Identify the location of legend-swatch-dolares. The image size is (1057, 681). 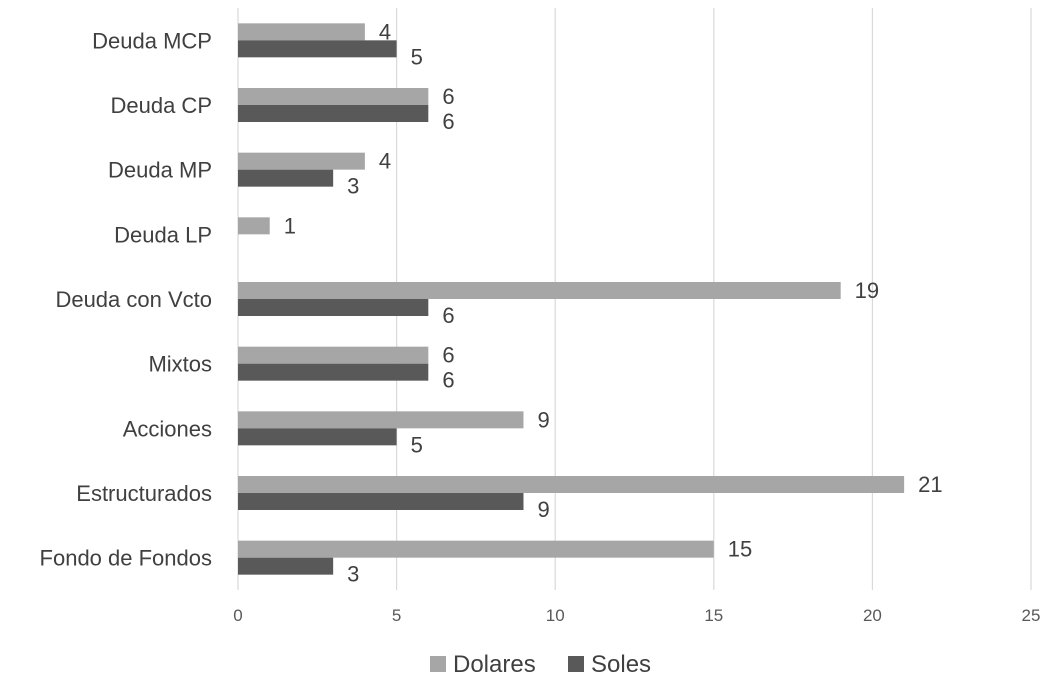
(438, 664).